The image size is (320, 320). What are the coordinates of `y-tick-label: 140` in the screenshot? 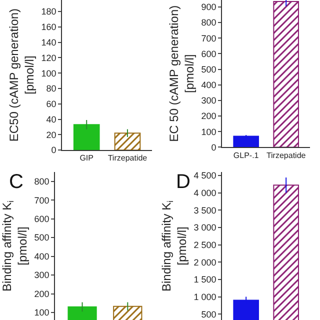 It's located at (48, 42).